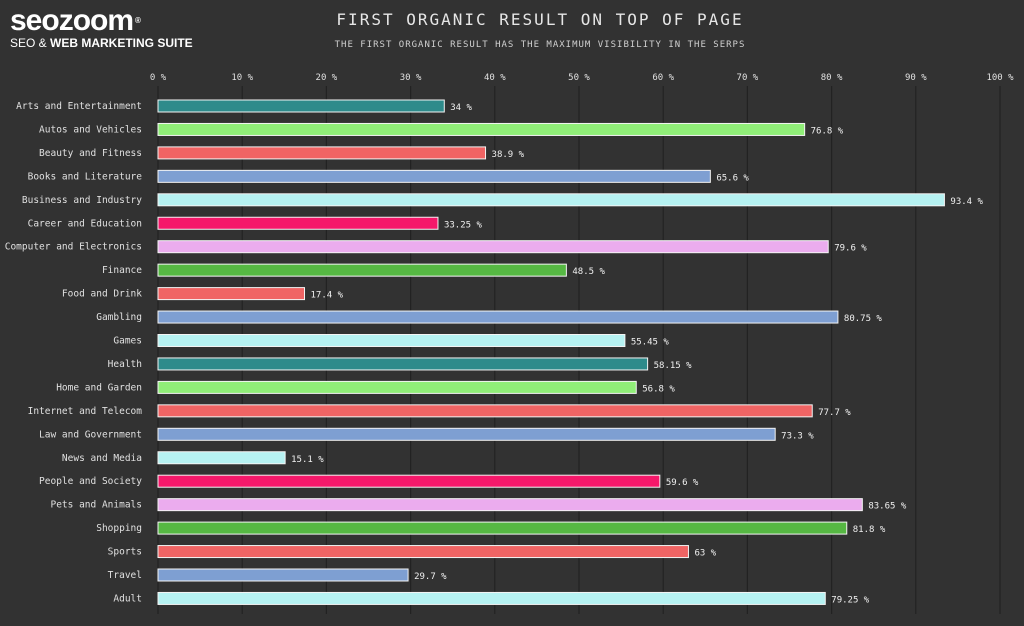  I want to click on category-label: Computer and Electronics, so click(73, 247).